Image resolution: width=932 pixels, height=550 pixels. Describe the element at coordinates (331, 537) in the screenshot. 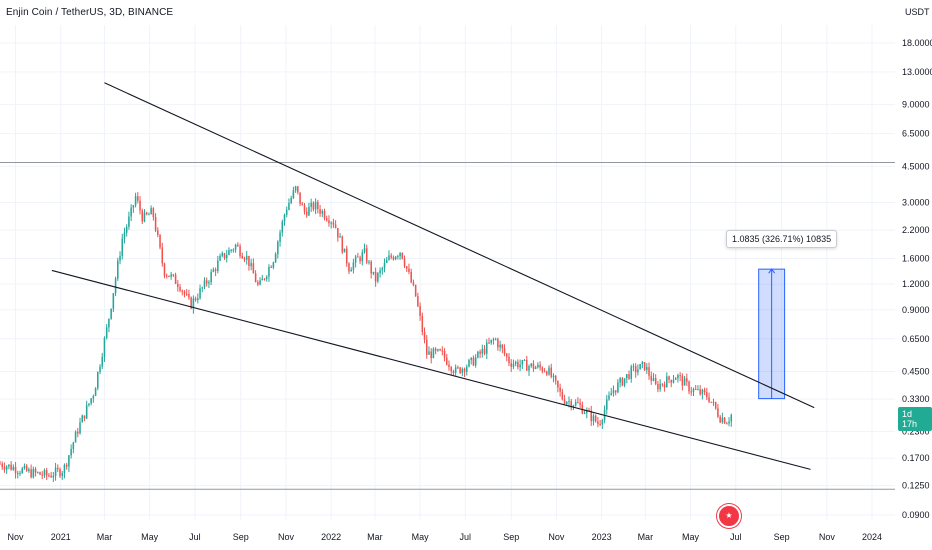

I see `x-tick-label: 2022` at that location.